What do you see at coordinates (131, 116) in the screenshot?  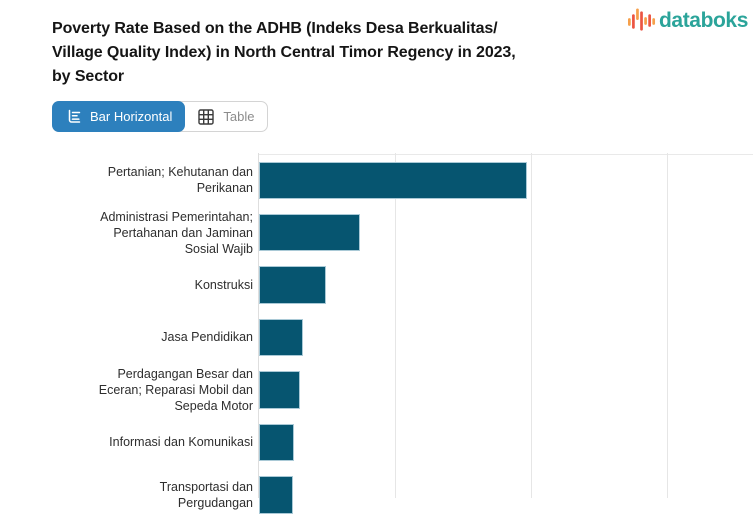 I see `bar-horizontal-toggle-label: Bar Horizontal` at bounding box center [131, 116].